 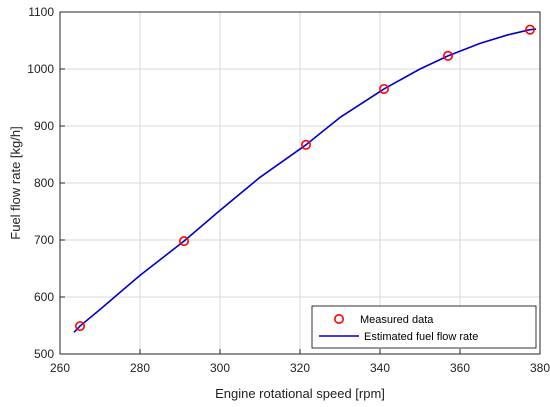 What do you see at coordinates (397, 320) in the screenshot?
I see `legend-label-measured: Measured data` at bounding box center [397, 320].